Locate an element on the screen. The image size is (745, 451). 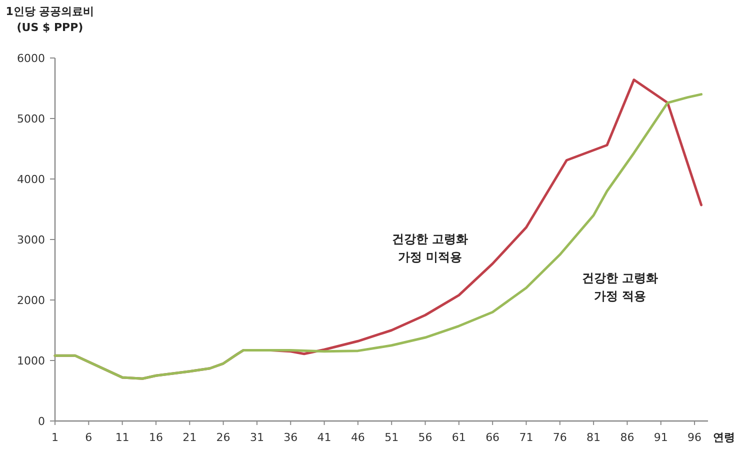
x-tick-label: 16 is located at coordinates (155, 437).